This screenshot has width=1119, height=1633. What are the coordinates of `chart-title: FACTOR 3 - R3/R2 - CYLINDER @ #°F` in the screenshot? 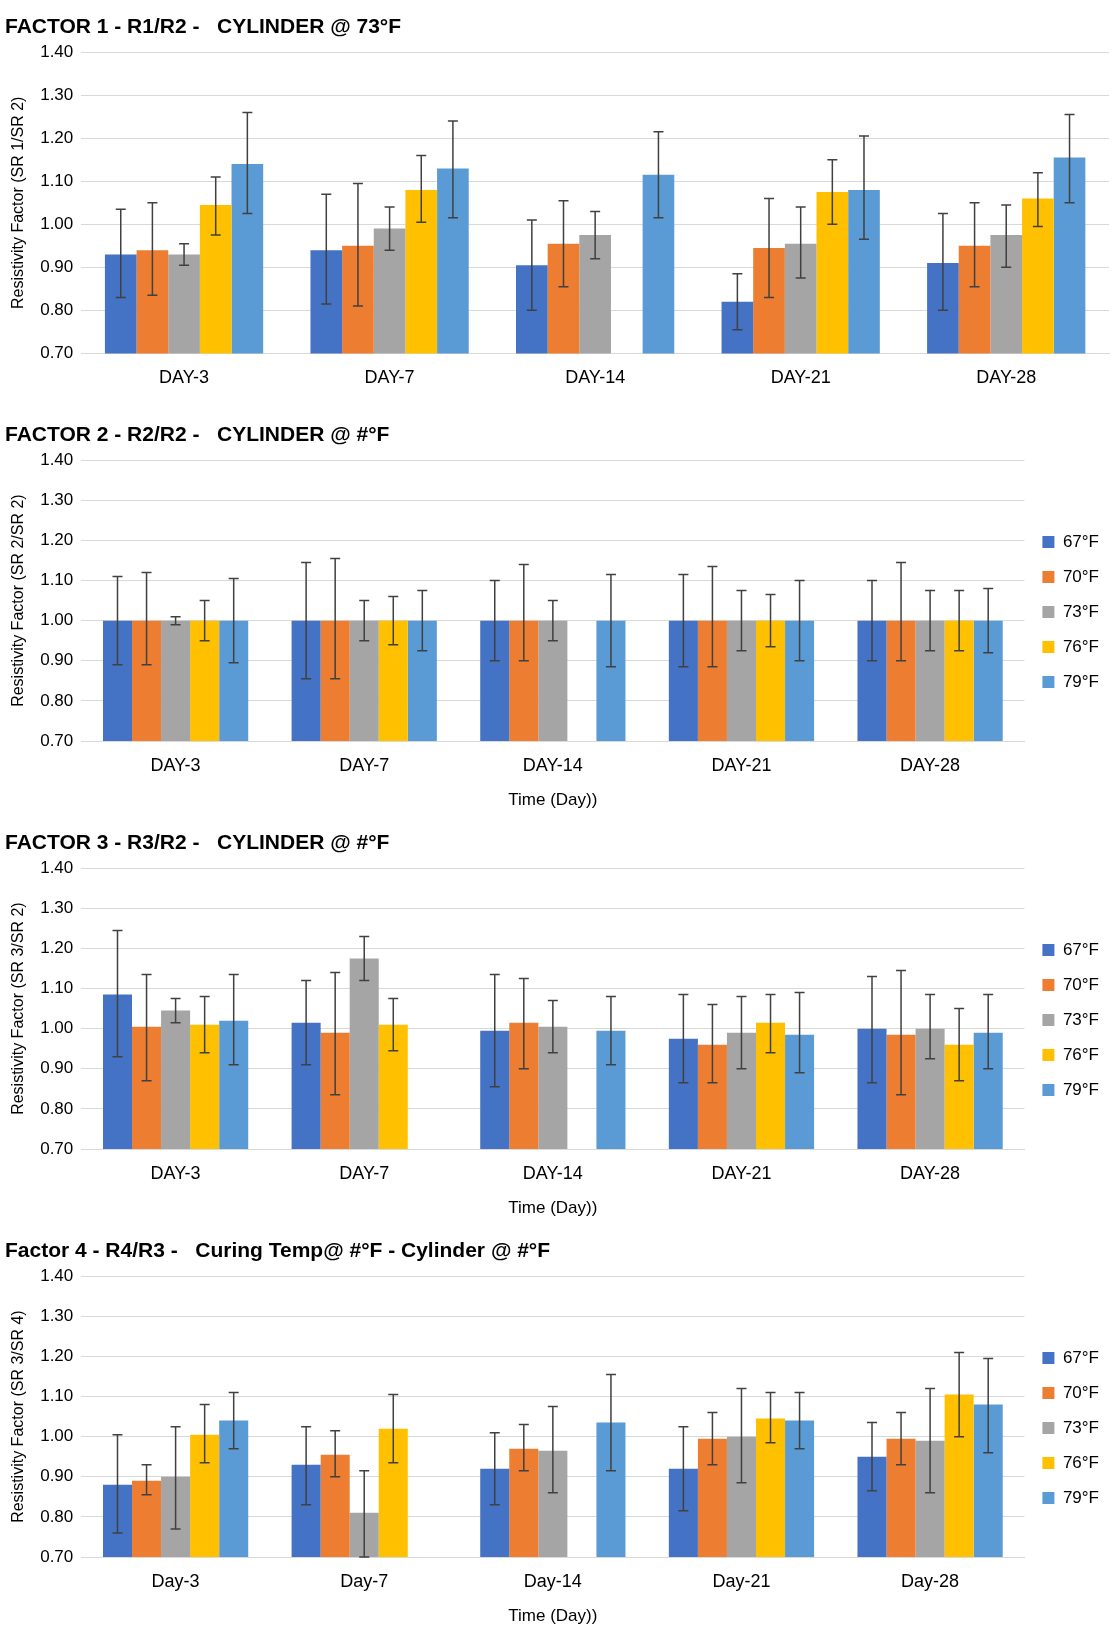 It's located at (197, 842).